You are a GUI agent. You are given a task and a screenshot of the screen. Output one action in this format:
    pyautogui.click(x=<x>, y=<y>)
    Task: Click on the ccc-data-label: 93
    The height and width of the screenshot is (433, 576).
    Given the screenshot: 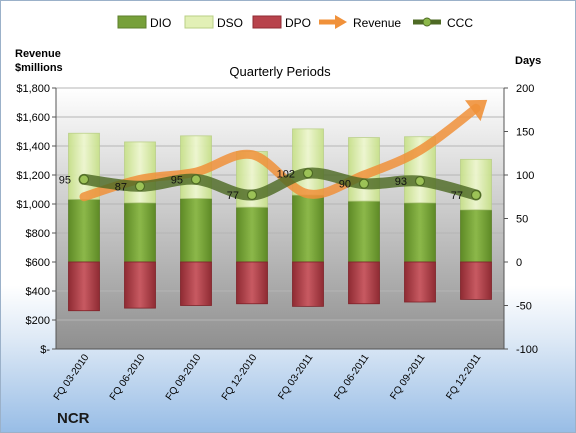 What is the action you would take?
    pyautogui.click(x=401, y=182)
    